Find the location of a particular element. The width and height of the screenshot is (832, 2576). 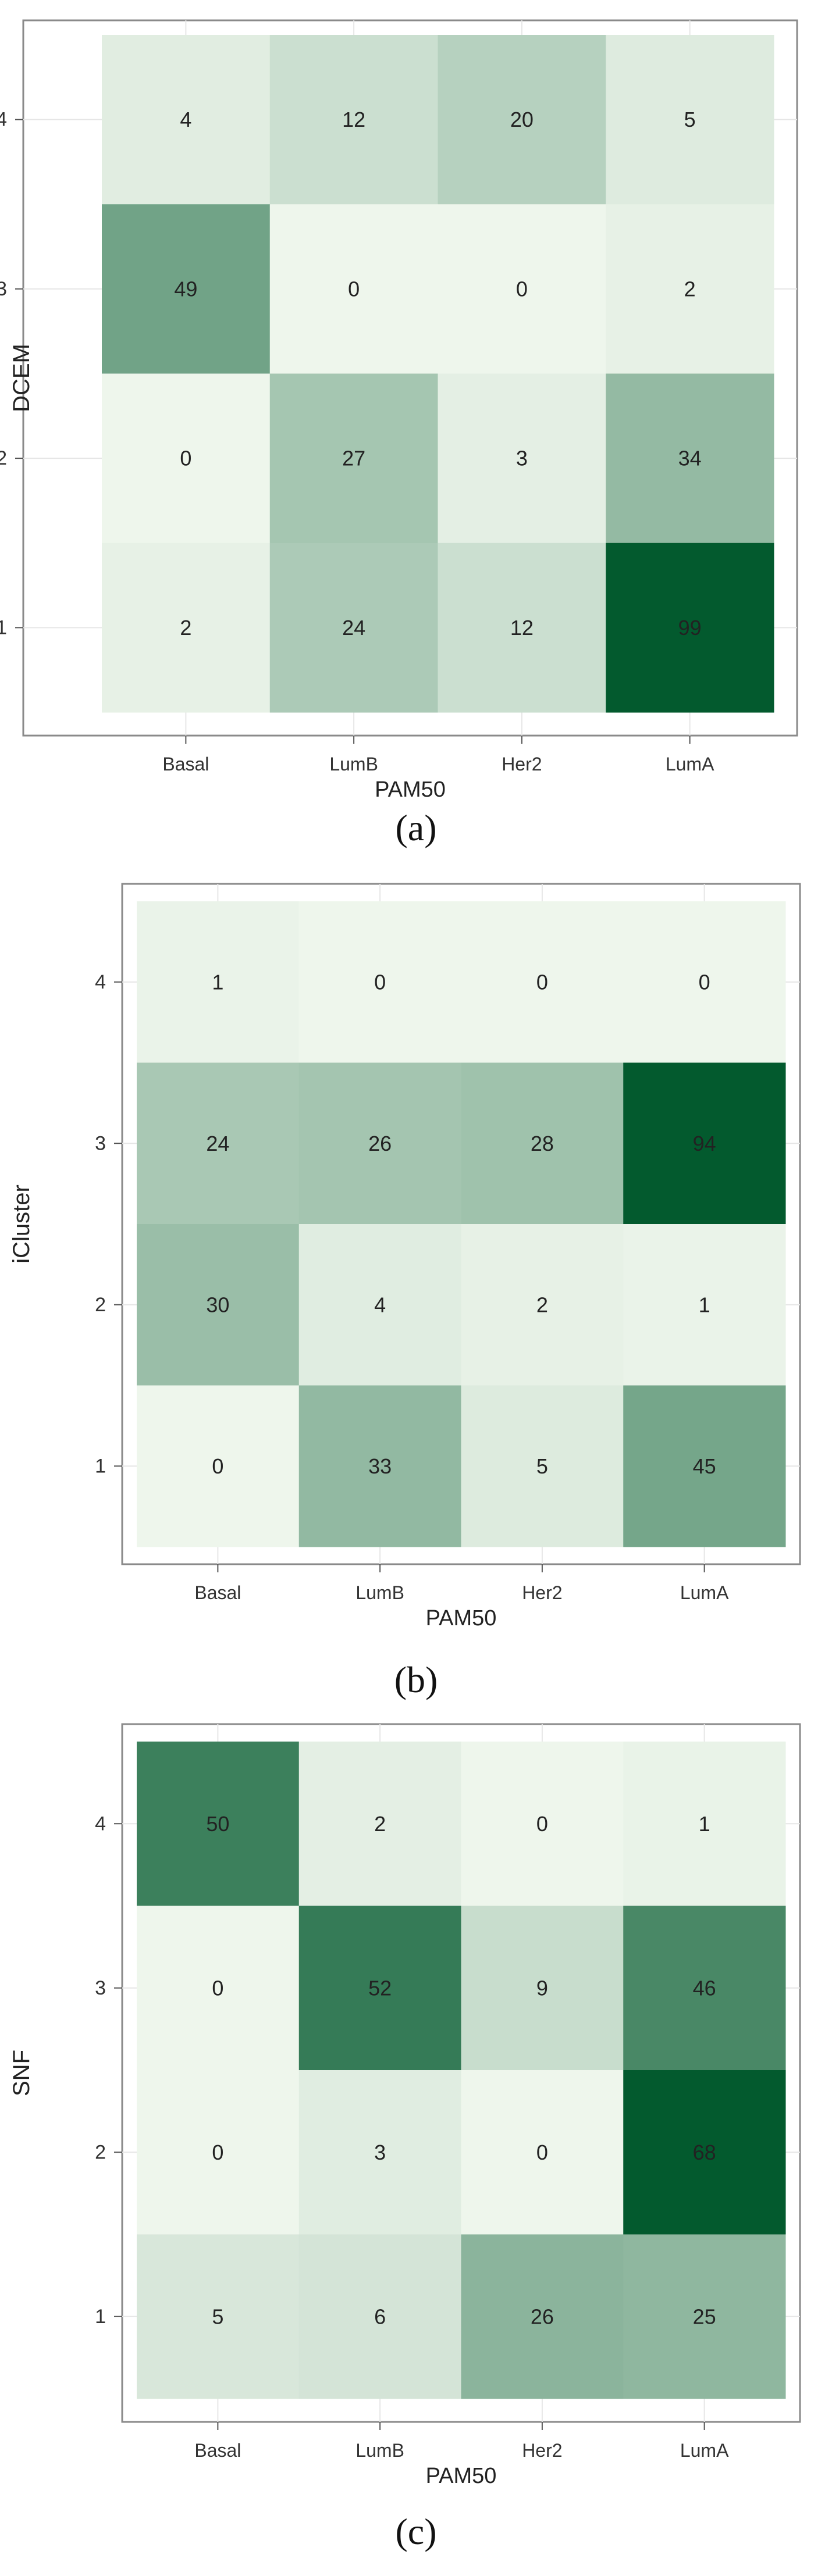

cell-value-label: 94 is located at coordinates (704, 1143).